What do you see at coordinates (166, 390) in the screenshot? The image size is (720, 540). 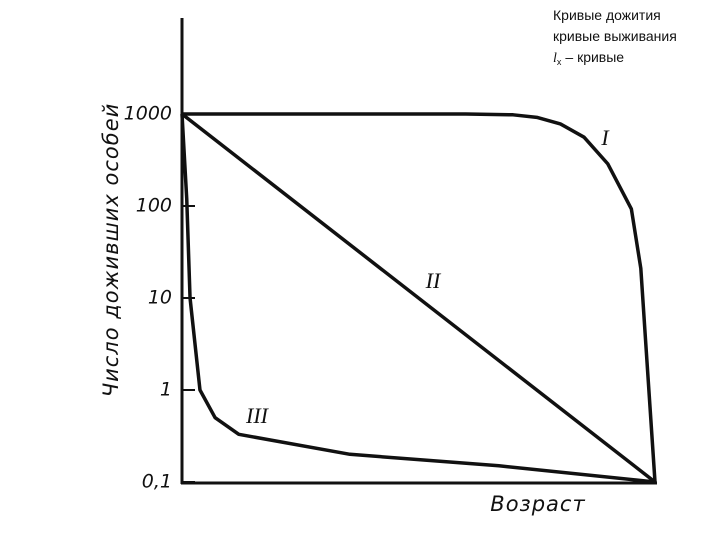 I see `y-tick-label: 1` at bounding box center [166, 390].